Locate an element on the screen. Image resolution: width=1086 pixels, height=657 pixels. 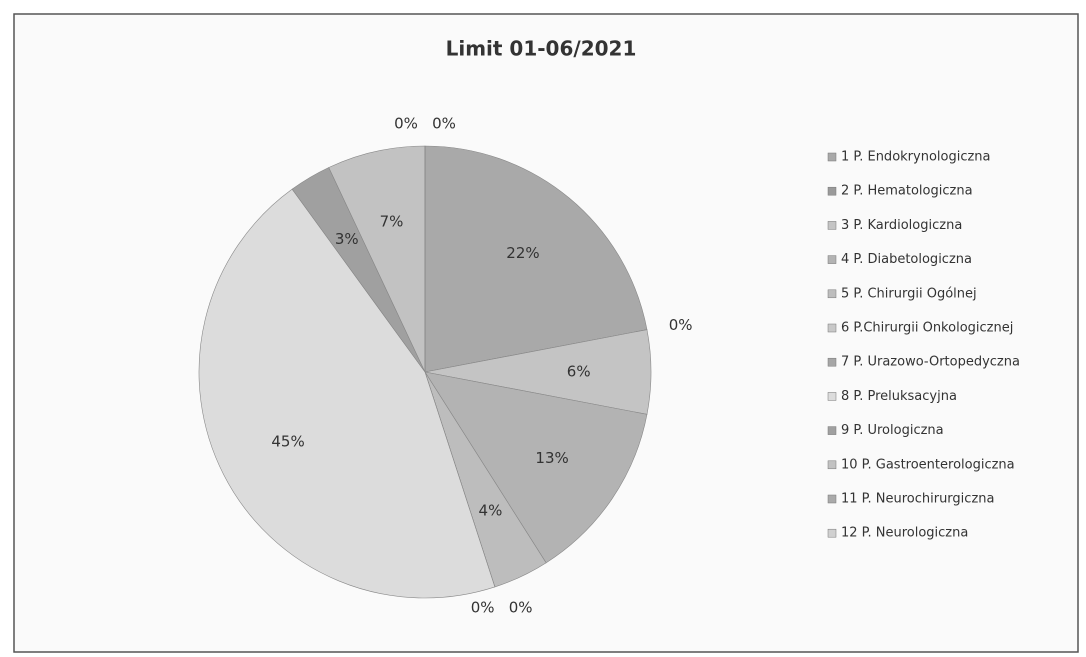
data-label: 13% is located at coordinates (551, 458).